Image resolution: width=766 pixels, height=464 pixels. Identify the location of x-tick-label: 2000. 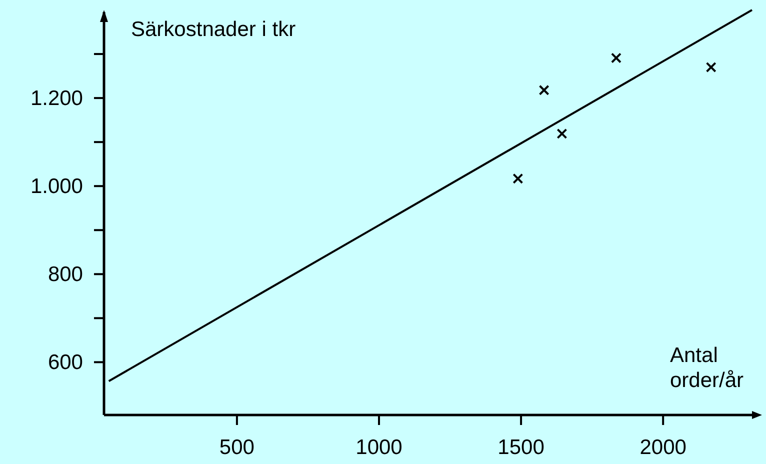
(663, 447).